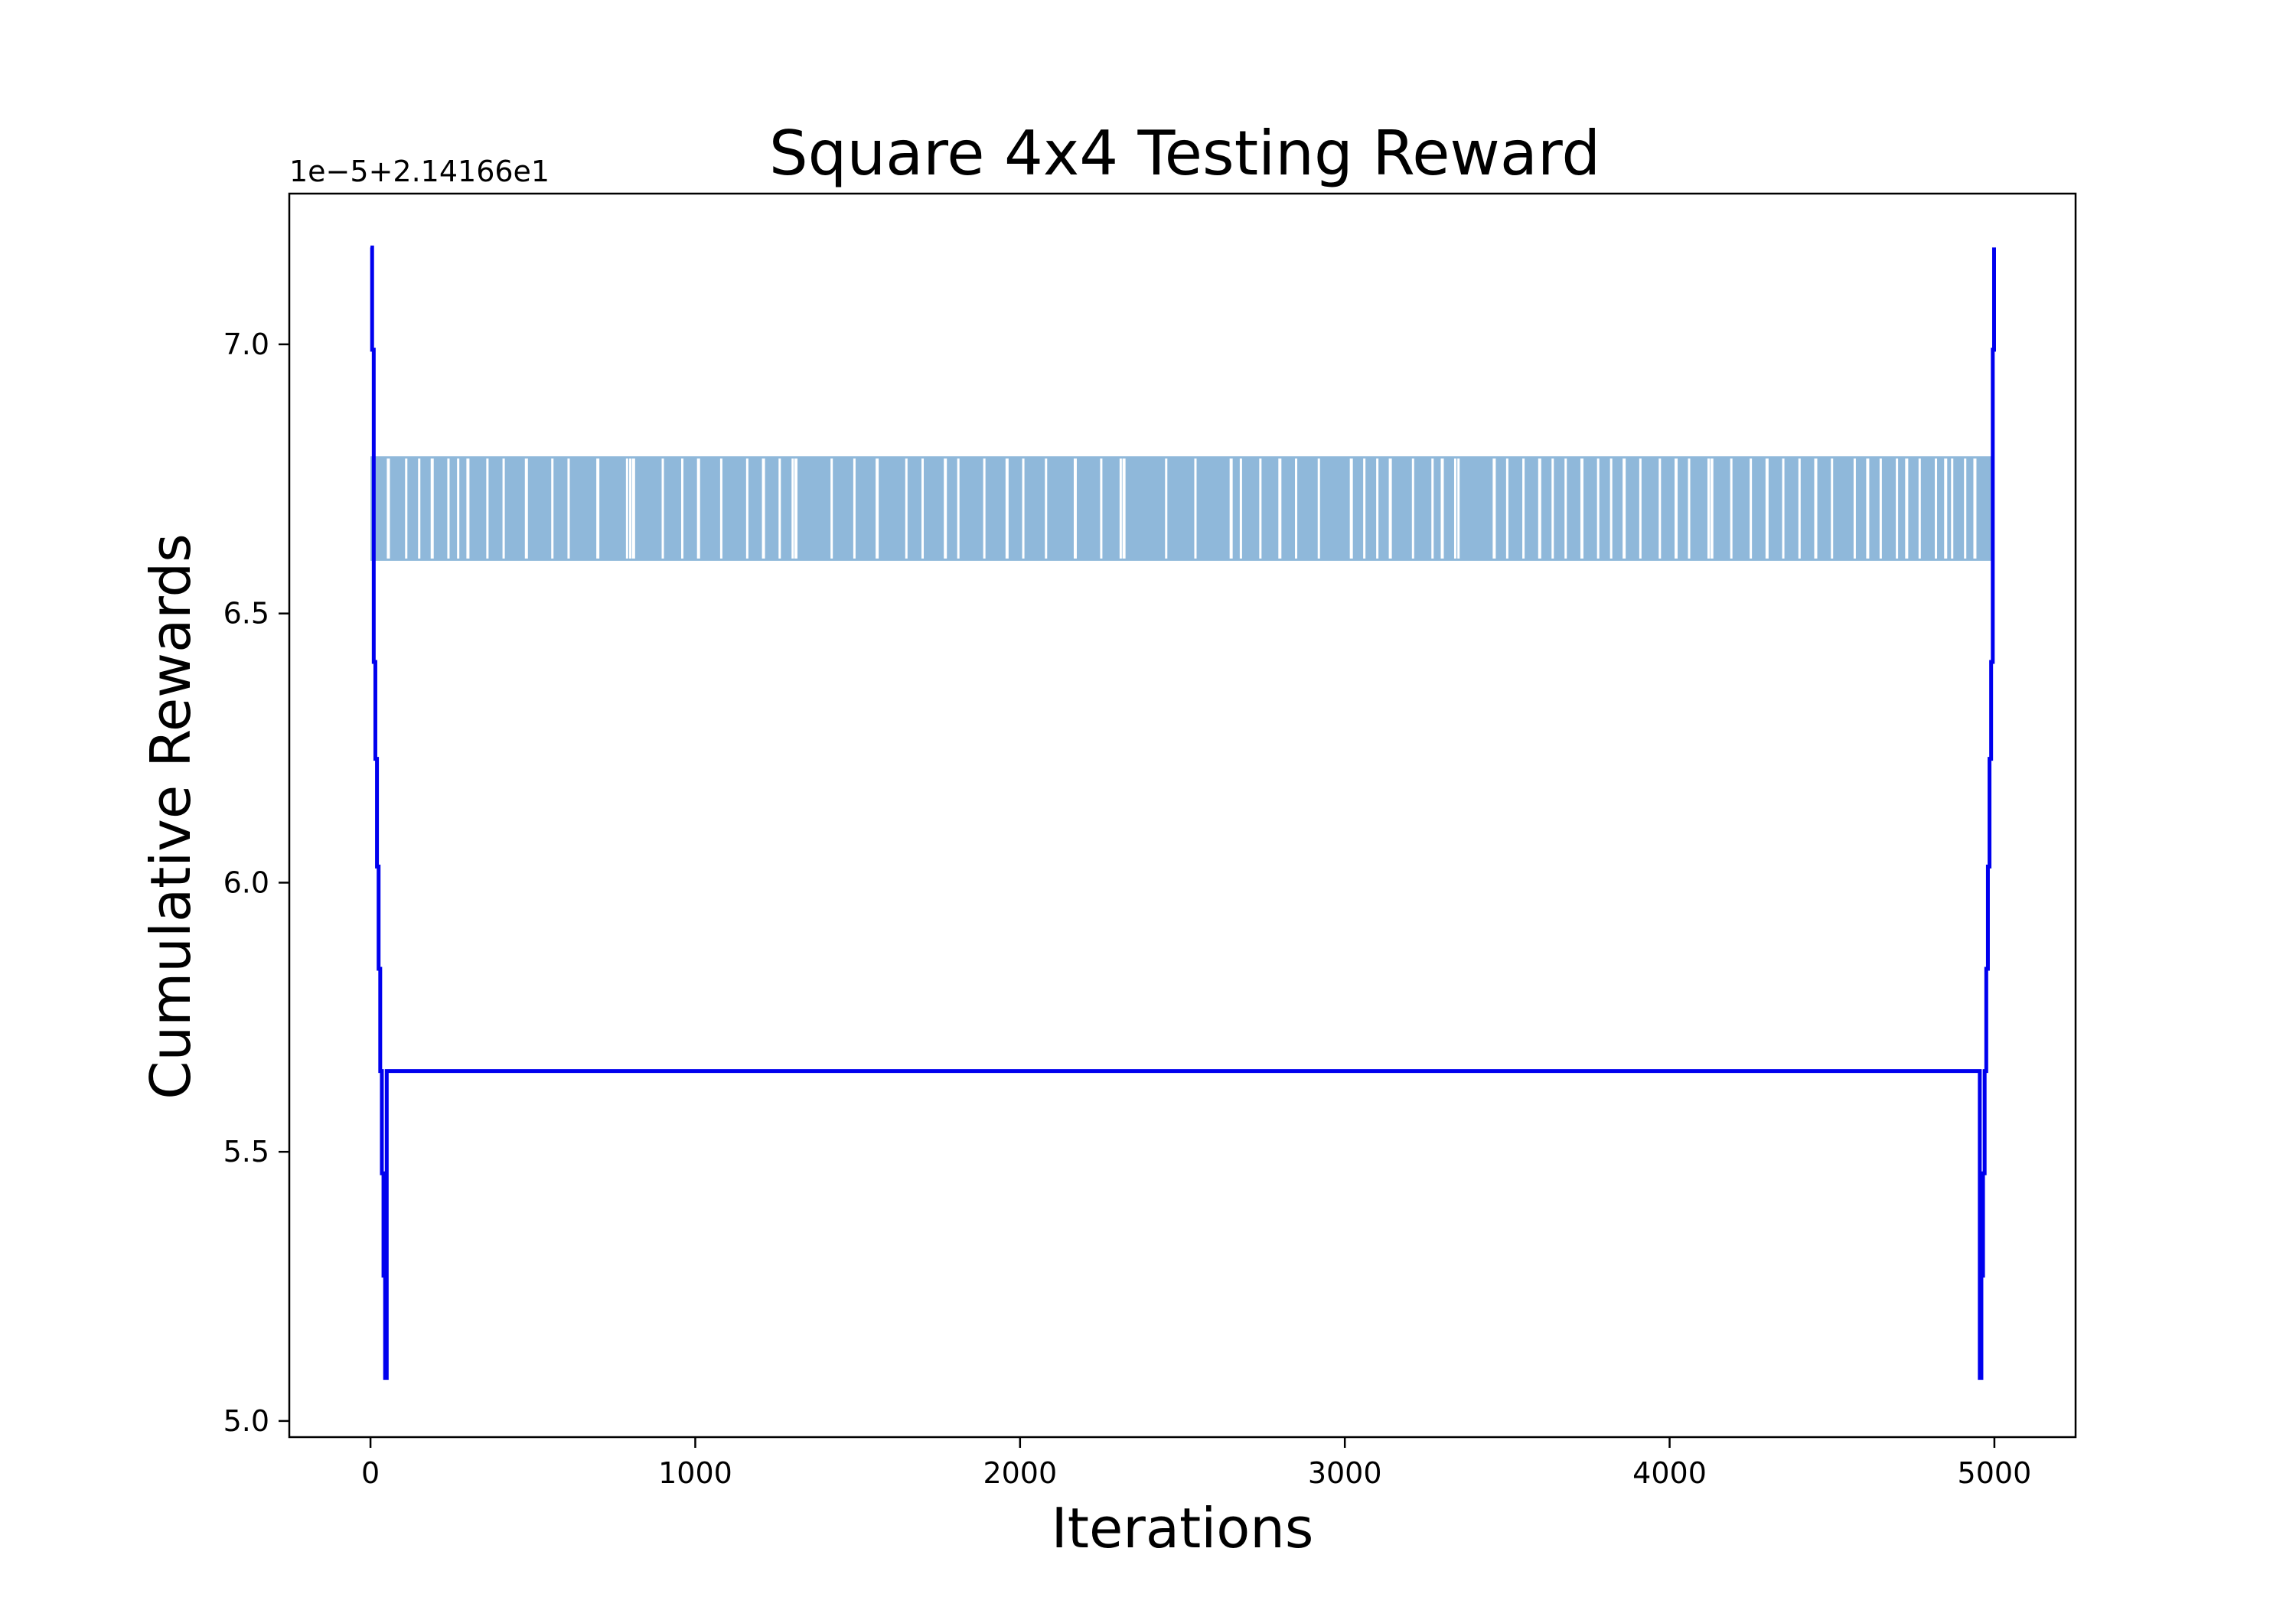 The width and height of the screenshot is (2296, 1607). What do you see at coordinates (246, 1421) in the screenshot?
I see `y-tick-label: 5.0` at bounding box center [246, 1421].